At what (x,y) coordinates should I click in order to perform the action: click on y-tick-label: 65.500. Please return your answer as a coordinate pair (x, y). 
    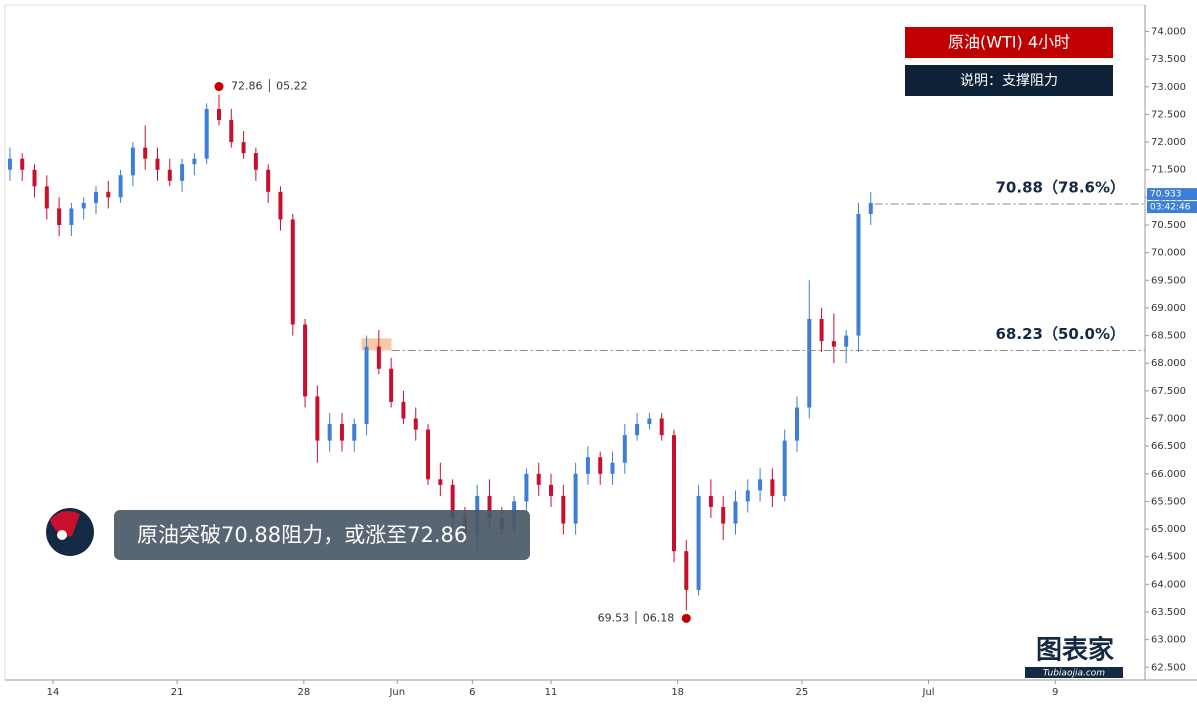
    Looking at the image, I should click on (1168, 501).